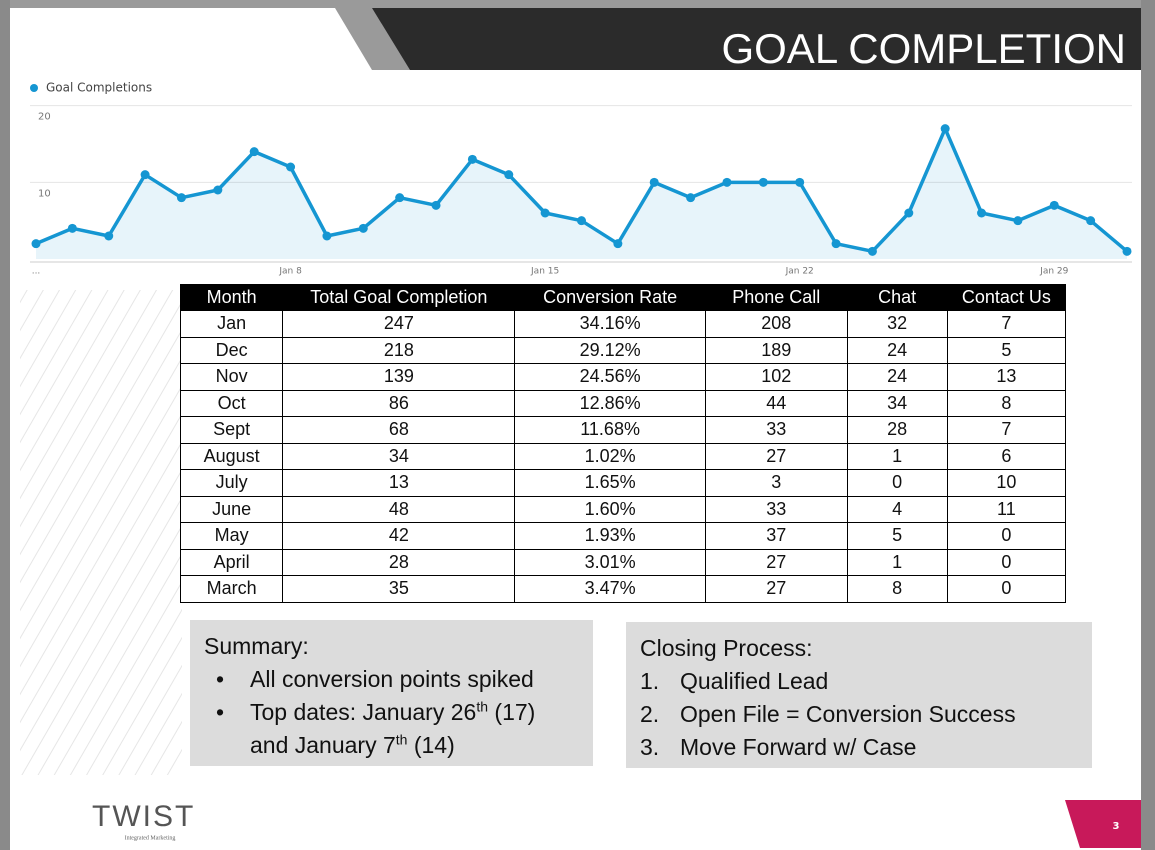  I want to click on table-cell: 37, so click(776, 536).